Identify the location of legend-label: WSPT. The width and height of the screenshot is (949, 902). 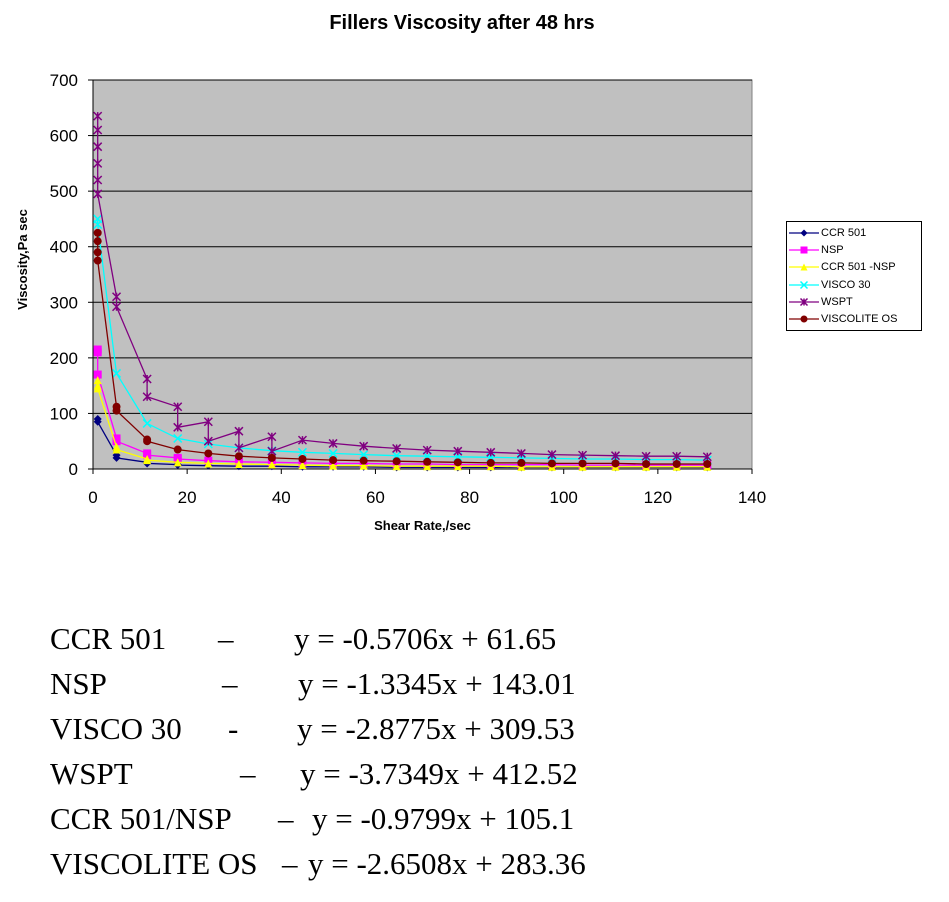
(837, 301).